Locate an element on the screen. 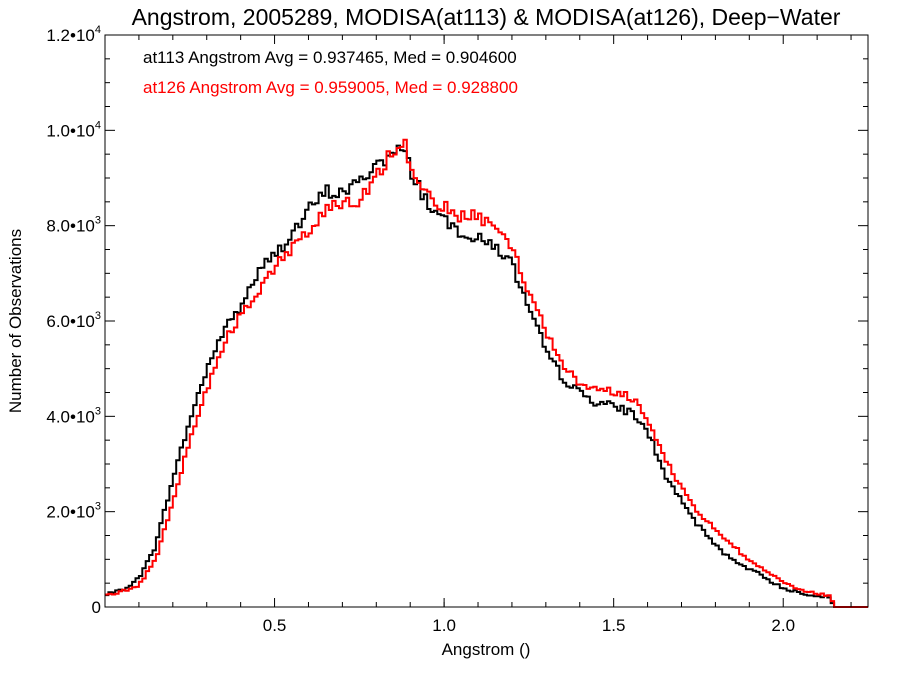 This screenshot has width=900, height=675. x-tick-label: 1.5 is located at coordinates (614, 625).